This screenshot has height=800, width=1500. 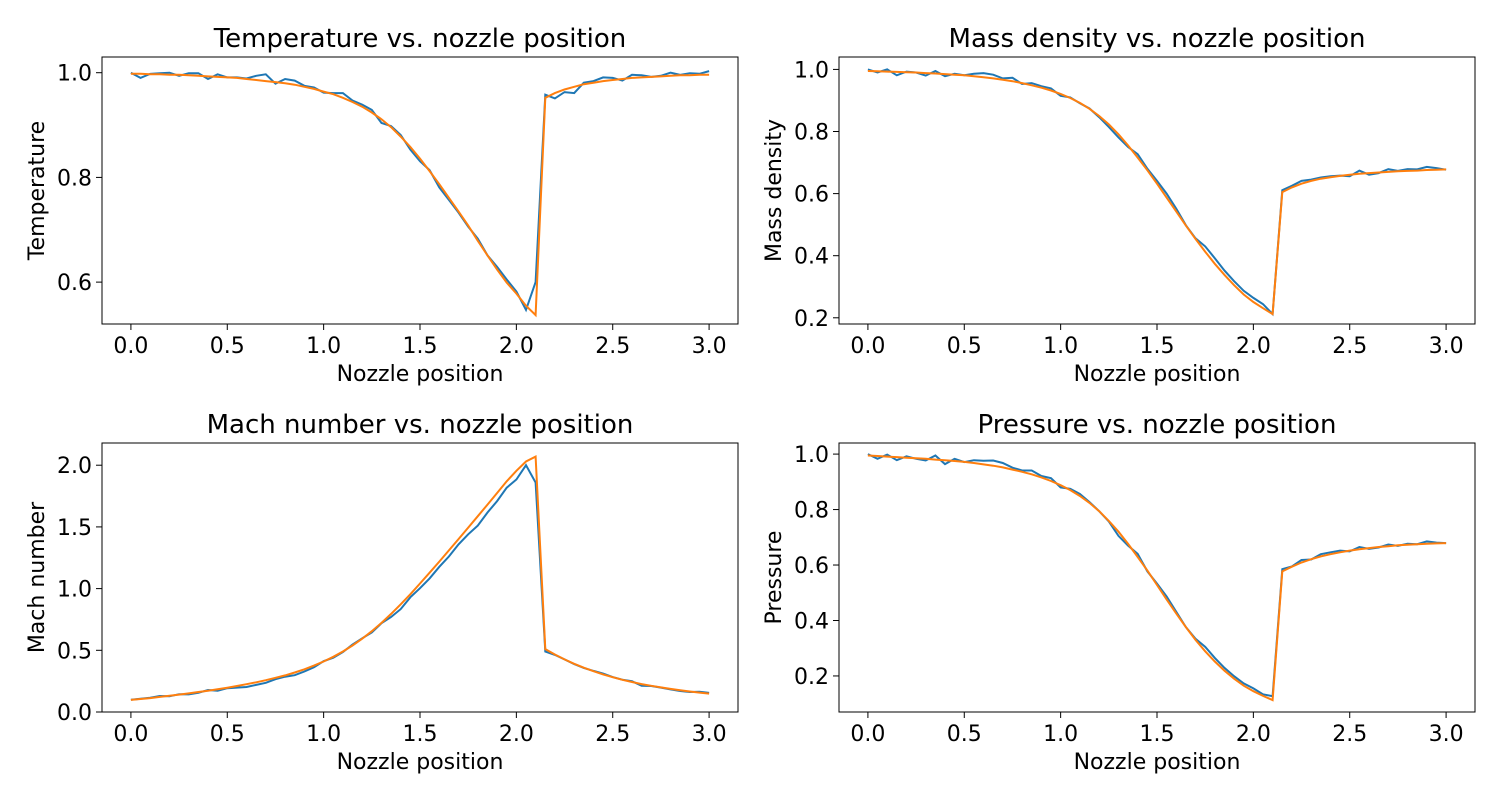 What do you see at coordinates (867, 734) in the screenshot?
I see `pressure-x-tick-label: 0.0` at bounding box center [867, 734].